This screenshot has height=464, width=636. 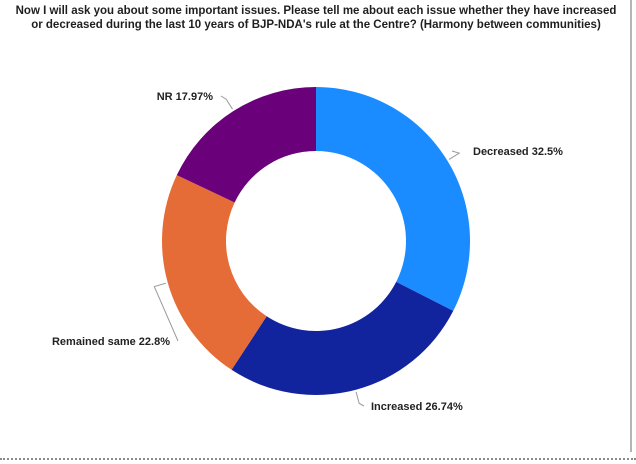 I want to click on slice-remained-same, so click(x=214, y=272).